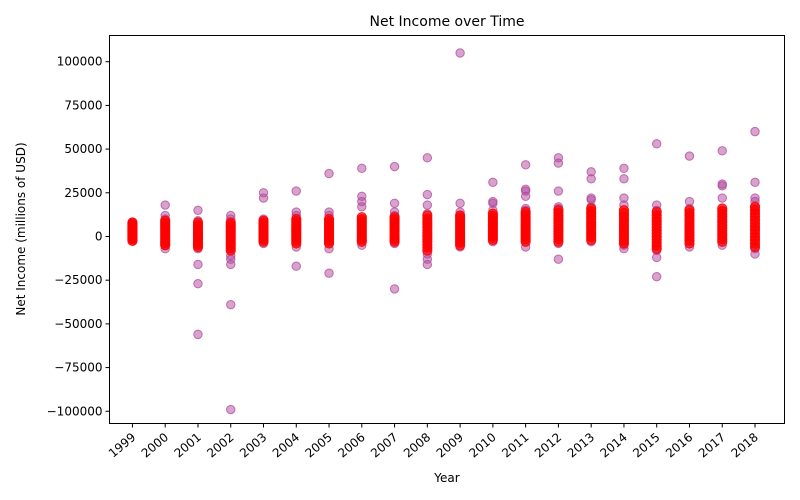 This screenshot has height=500, width=800. Describe the element at coordinates (122, 445) in the screenshot. I see `x-tick-label: 1999` at that location.